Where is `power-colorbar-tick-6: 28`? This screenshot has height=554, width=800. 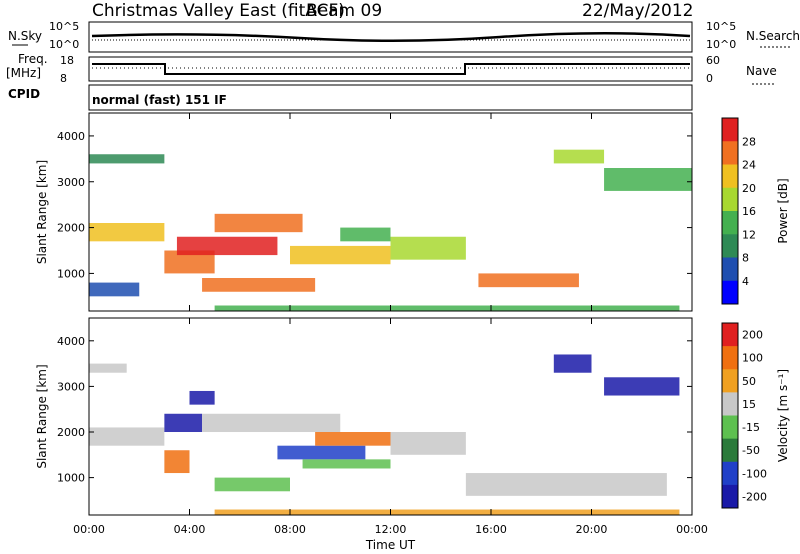 power-colorbar-tick-6: 28 is located at coordinates (749, 141).